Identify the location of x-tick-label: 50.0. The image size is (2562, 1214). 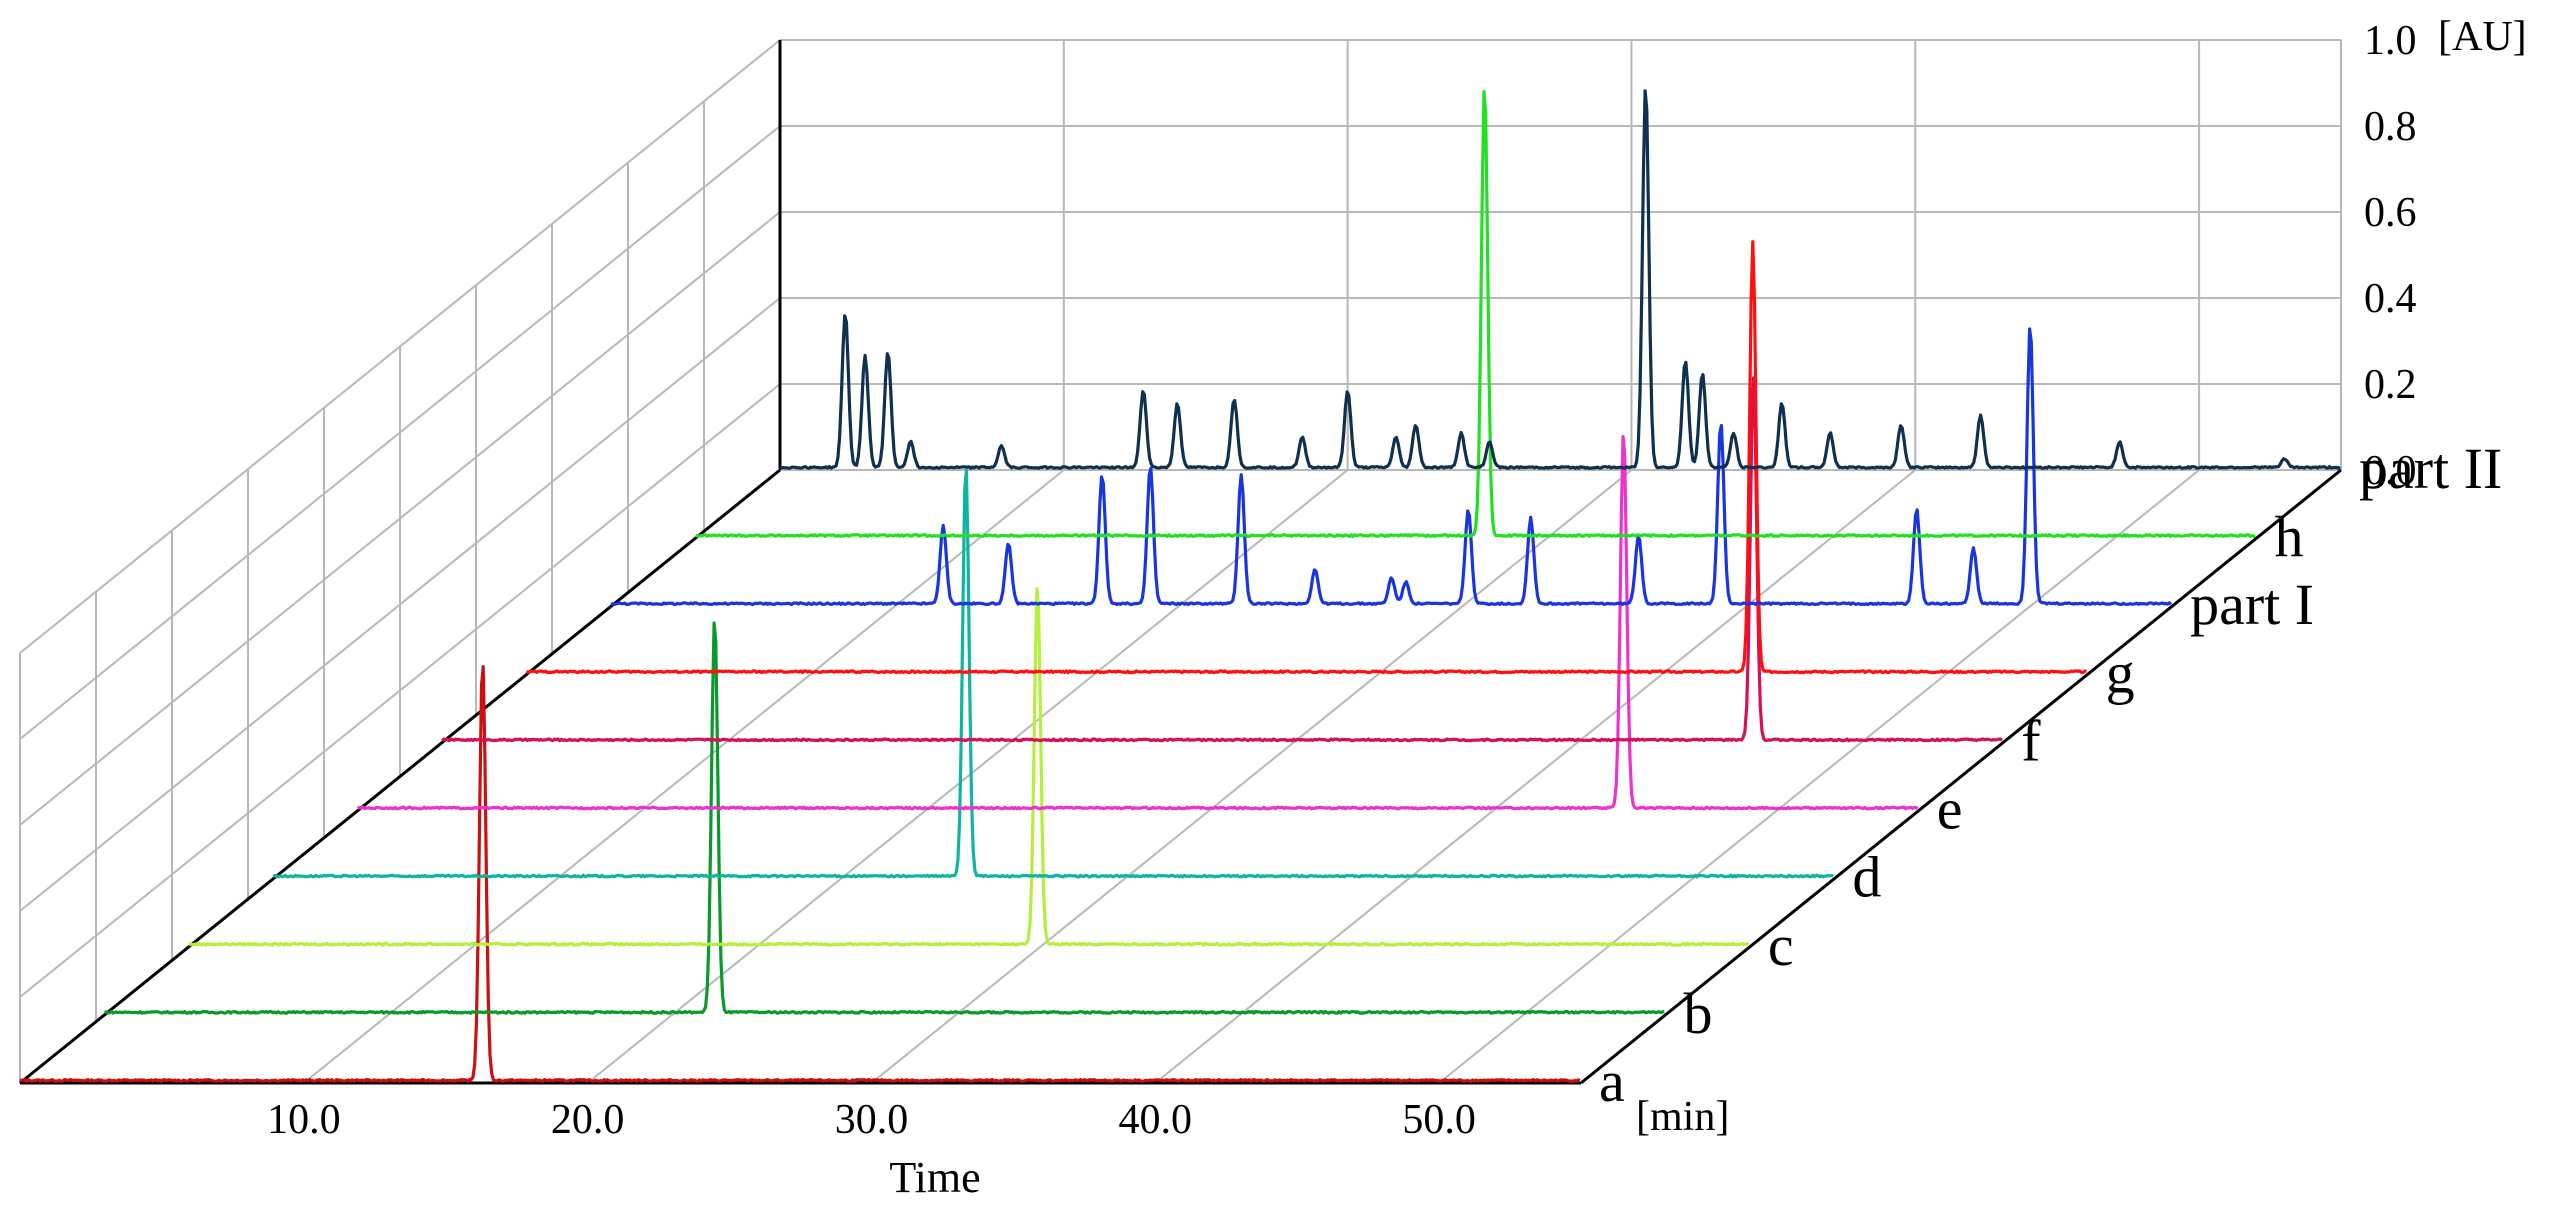
(1439, 1120).